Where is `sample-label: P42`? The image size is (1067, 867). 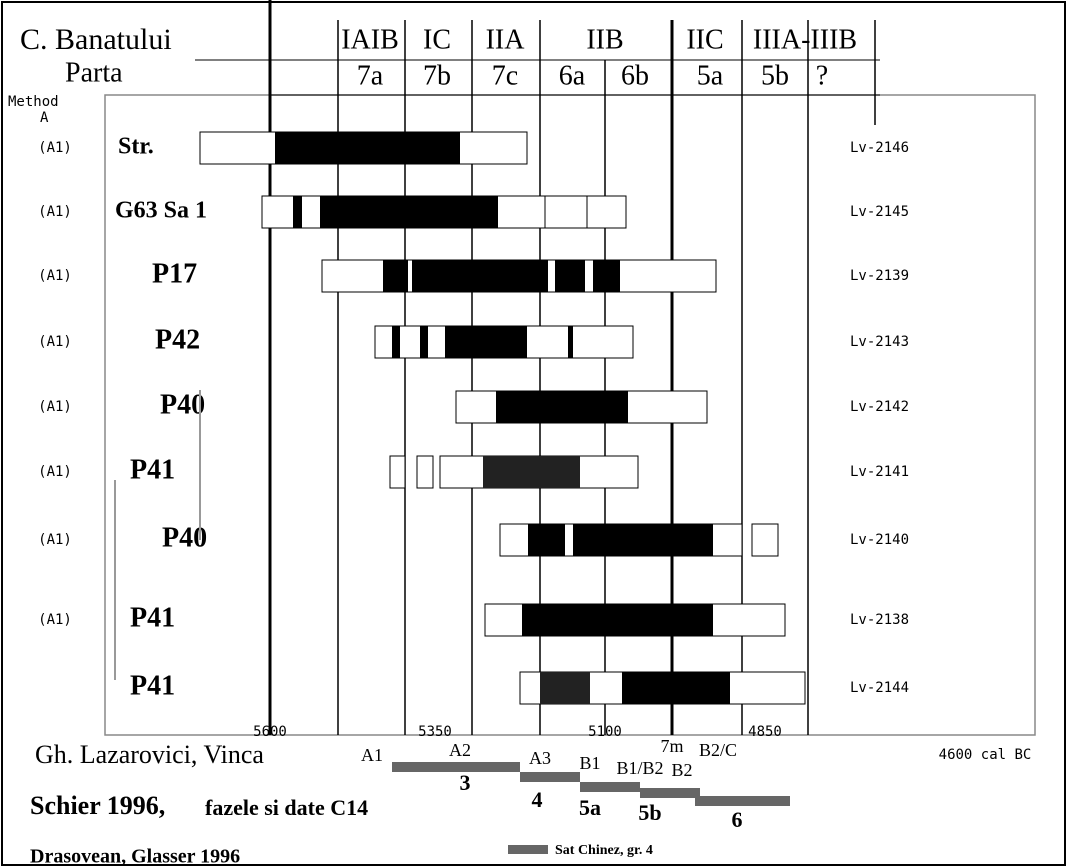 sample-label: P42 is located at coordinates (177, 339).